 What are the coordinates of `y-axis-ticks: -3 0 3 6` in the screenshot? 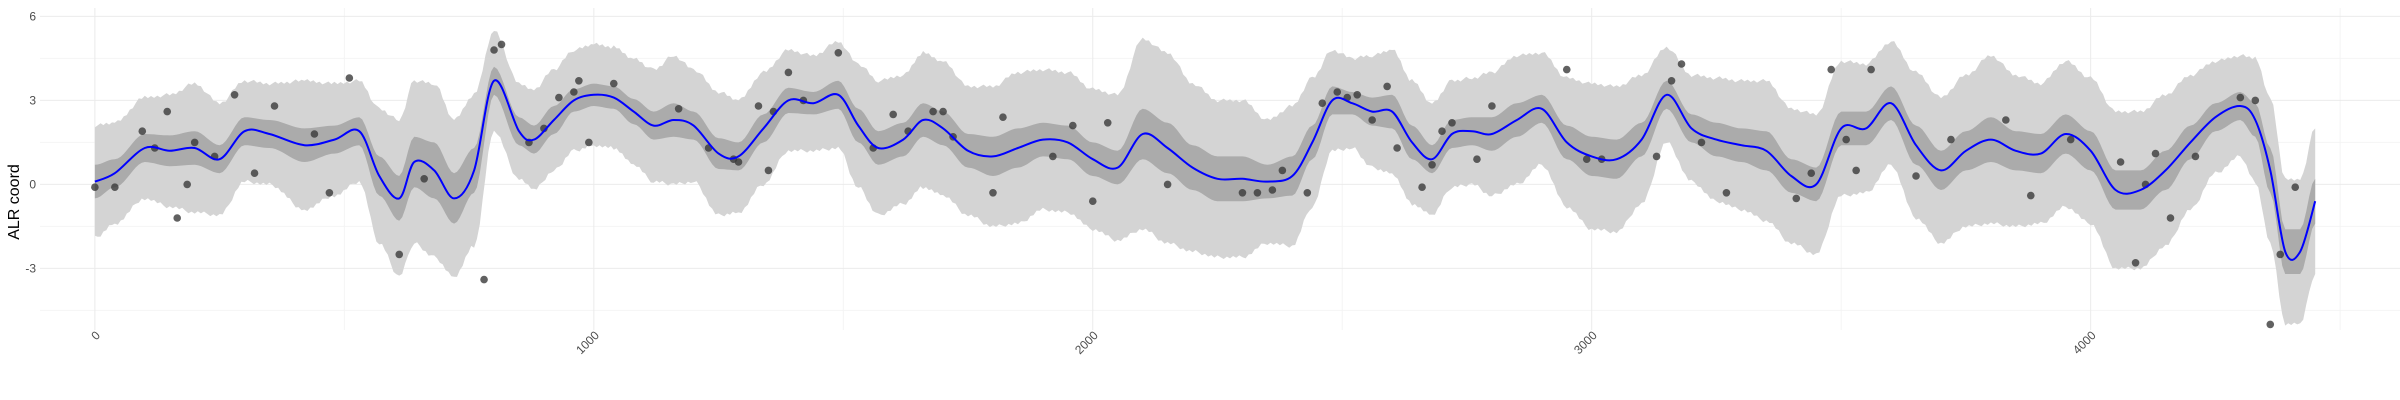 It's located at (30, 142).